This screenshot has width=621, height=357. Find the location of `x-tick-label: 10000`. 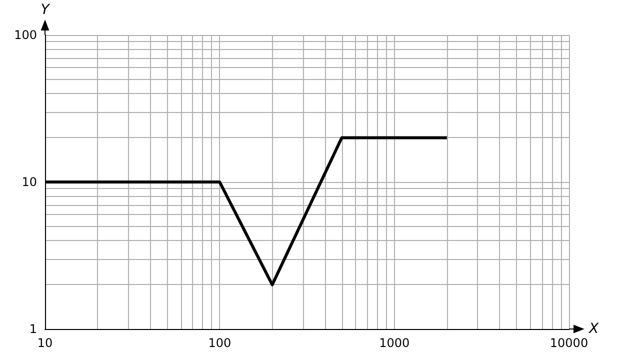

x-tick-label: 10000 is located at coordinates (569, 343).